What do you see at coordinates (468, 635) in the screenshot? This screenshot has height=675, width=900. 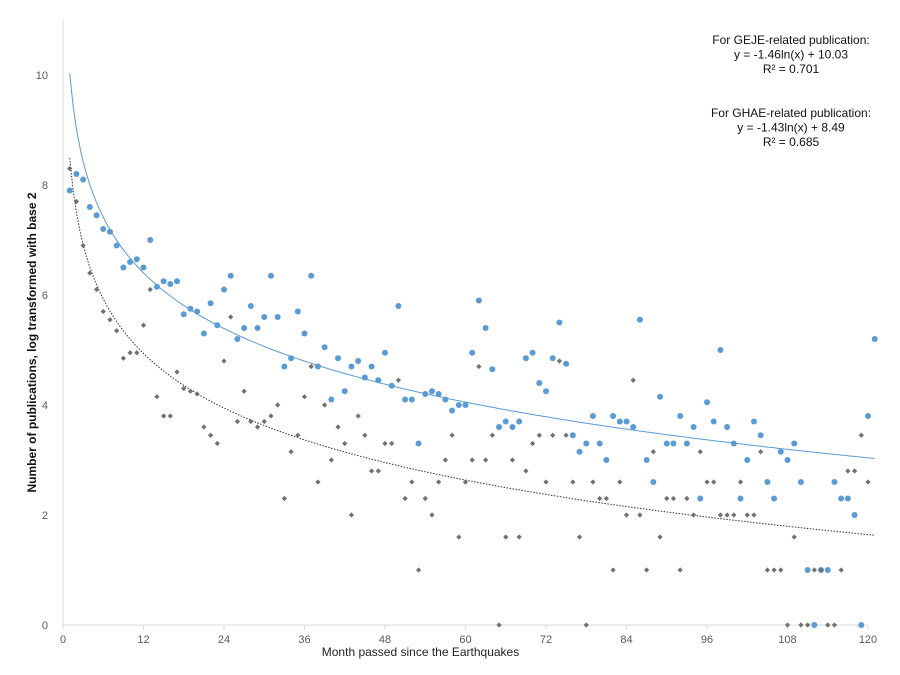 I see `x-tick-labels: 0 12 24 36 48 60 72 84 96 108 120` at bounding box center [468, 635].